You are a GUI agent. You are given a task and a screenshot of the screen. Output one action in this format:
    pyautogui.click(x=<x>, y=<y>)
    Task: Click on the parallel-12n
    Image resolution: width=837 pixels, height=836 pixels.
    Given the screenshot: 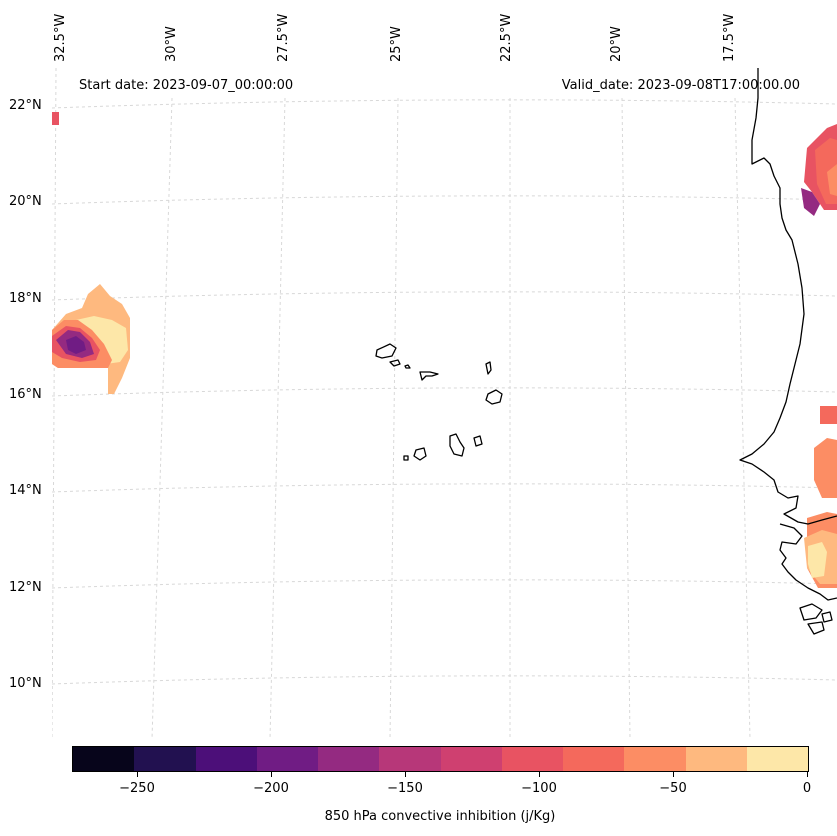 What is the action you would take?
    pyautogui.click(x=444, y=584)
    